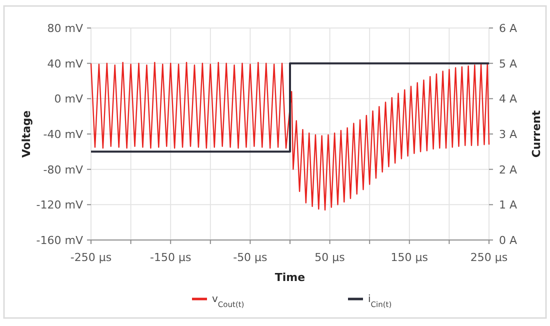 Image resolution: width=550 pixels, height=326 pixels. What do you see at coordinates (536, 134) in the screenshot?
I see `y2-axis-title: Current` at bounding box center [536, 134].